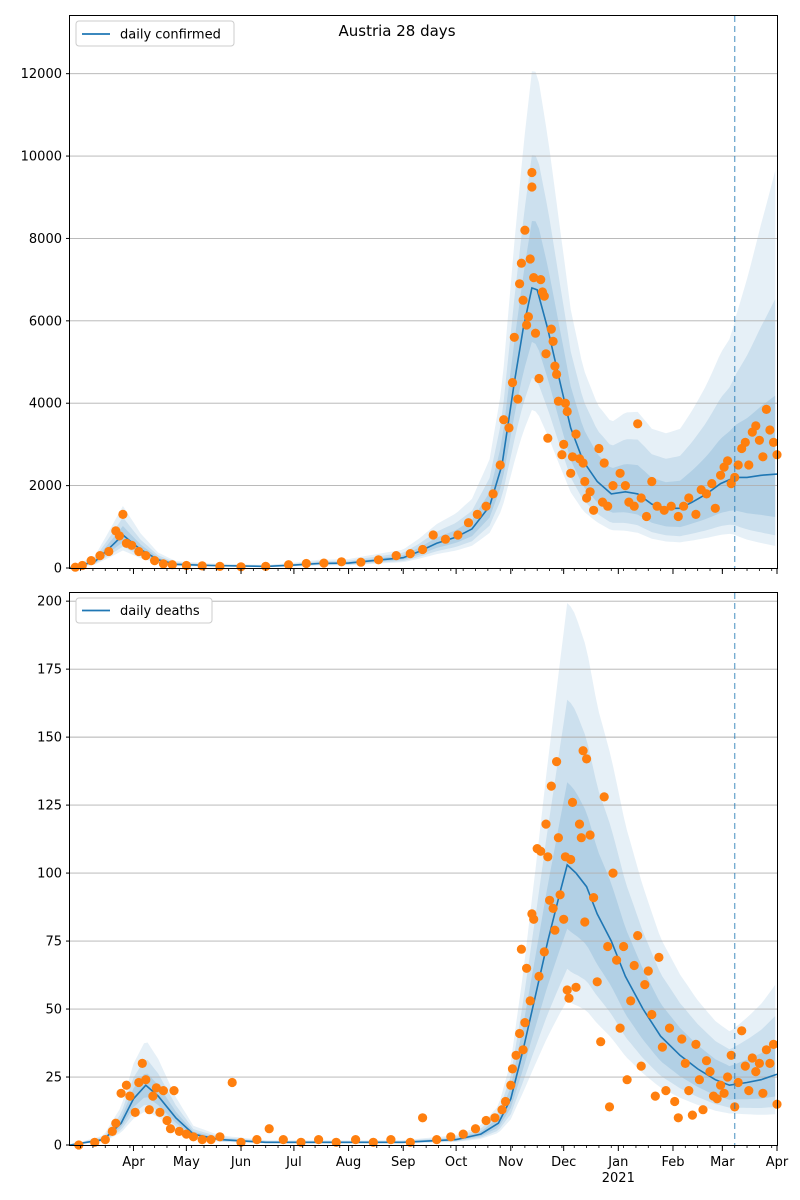 This screenshot has height=1200, width=800. What do you see at coordinates (49, 874) in the screenshot?
I see `y-tick-label: 100` at bounding box center [49, 874].